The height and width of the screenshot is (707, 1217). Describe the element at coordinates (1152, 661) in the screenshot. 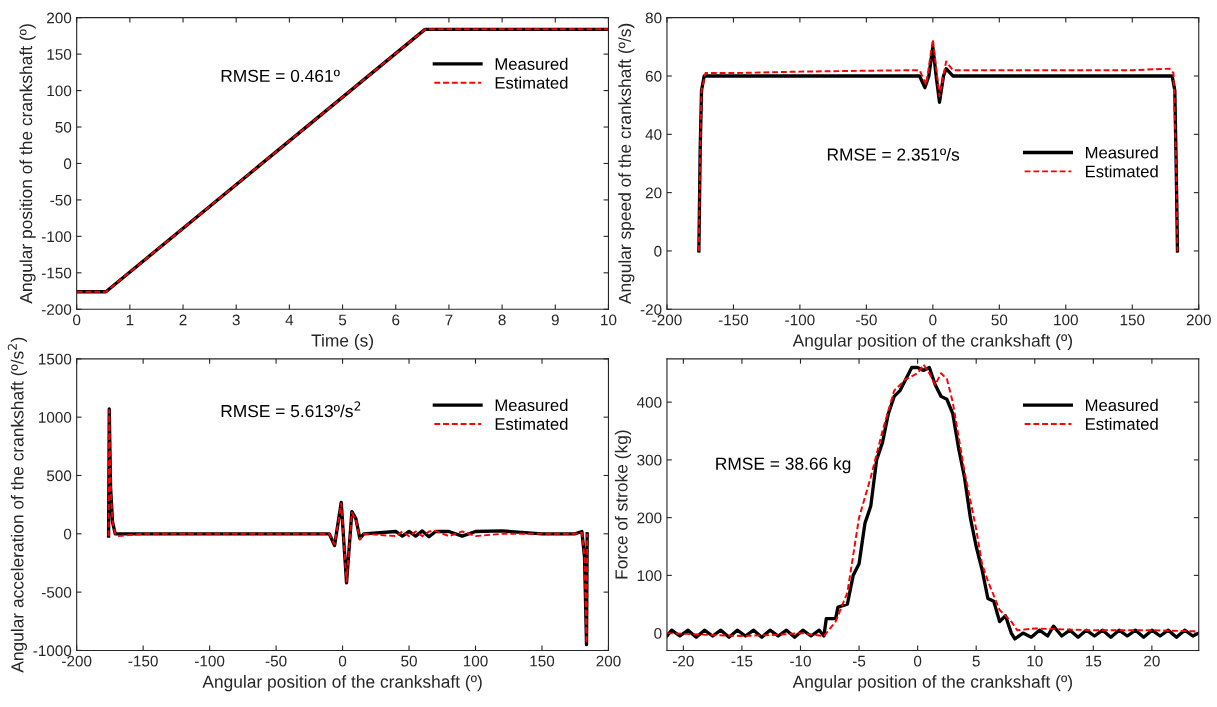

I see `x-tick-label: 20` at that location.